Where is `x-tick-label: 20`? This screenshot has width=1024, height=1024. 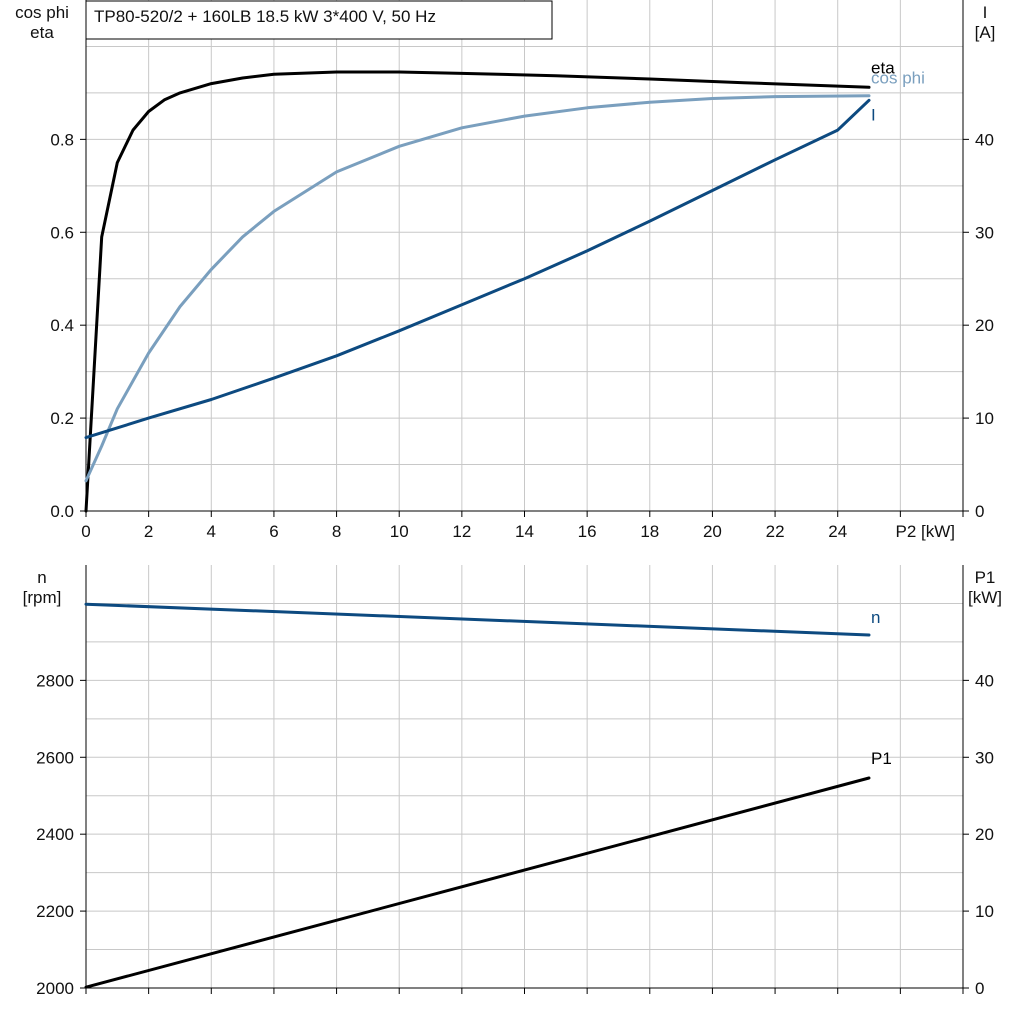 x-tick-label: 20 is located at coordinates (712, 531).